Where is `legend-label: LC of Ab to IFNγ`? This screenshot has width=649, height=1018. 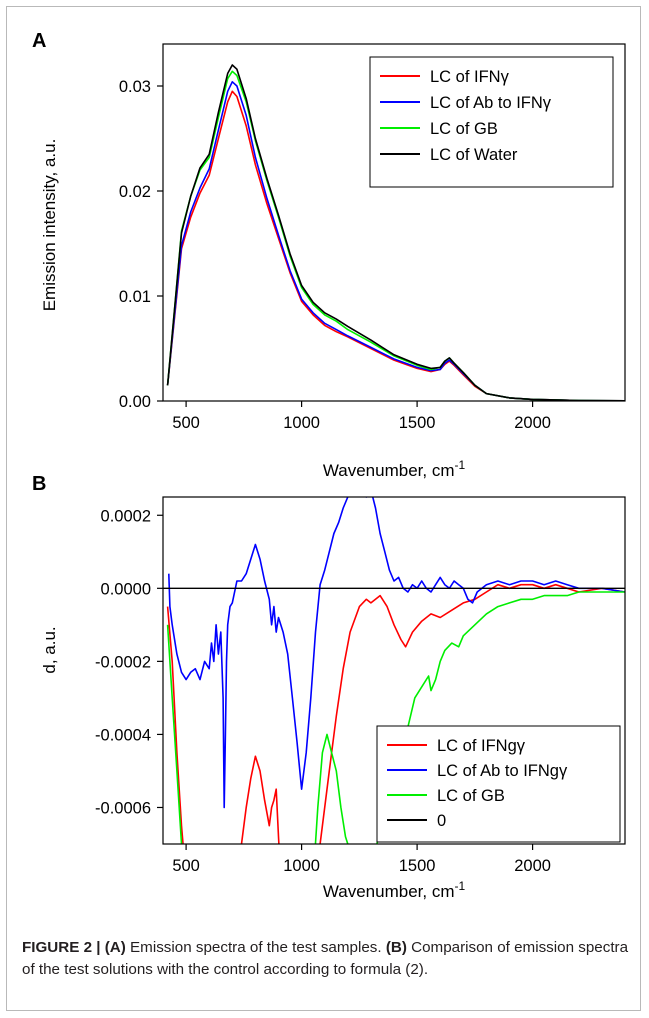 legend-label: LC of Ab to IFNγ is located at coordinates (491, 103).